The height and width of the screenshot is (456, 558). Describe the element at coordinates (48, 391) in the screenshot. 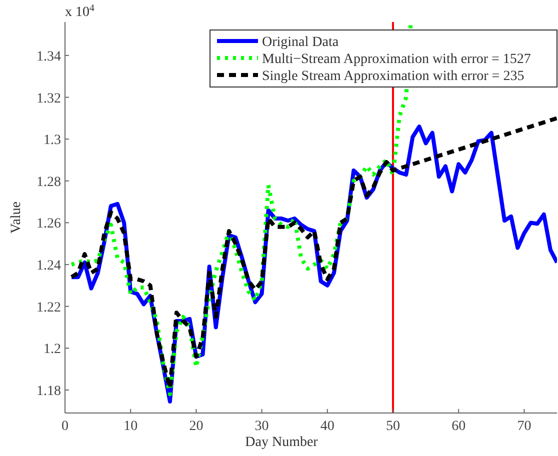

I see `y-tick-label: 1.18` at that location.